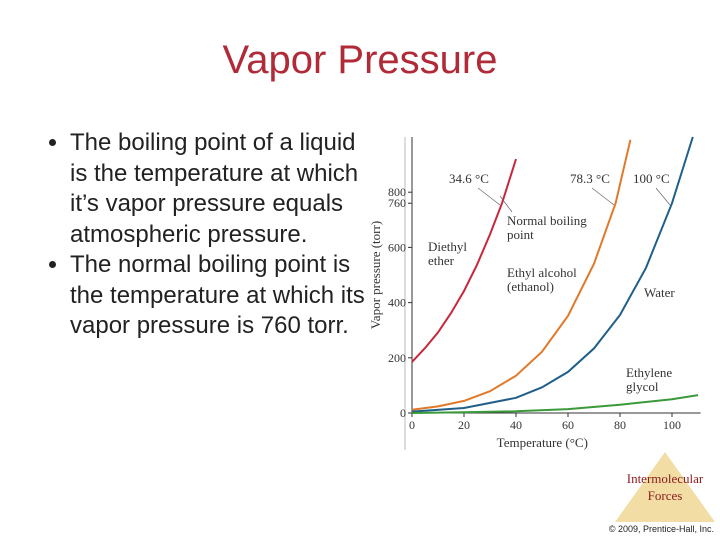  I want to click on footer-tag: Intermolecular Forces, so click(665, 487).